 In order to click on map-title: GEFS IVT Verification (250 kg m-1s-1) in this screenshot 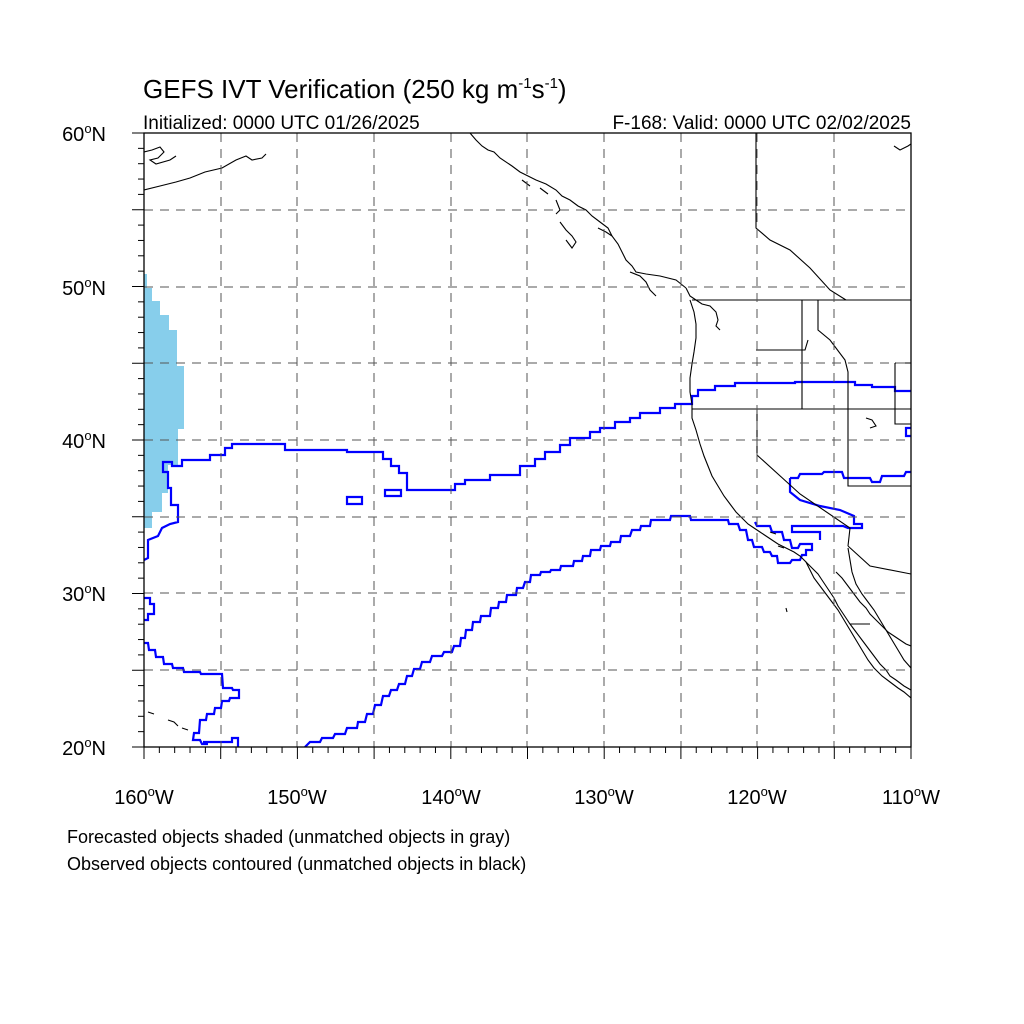, I will do `click(355, 89)`.